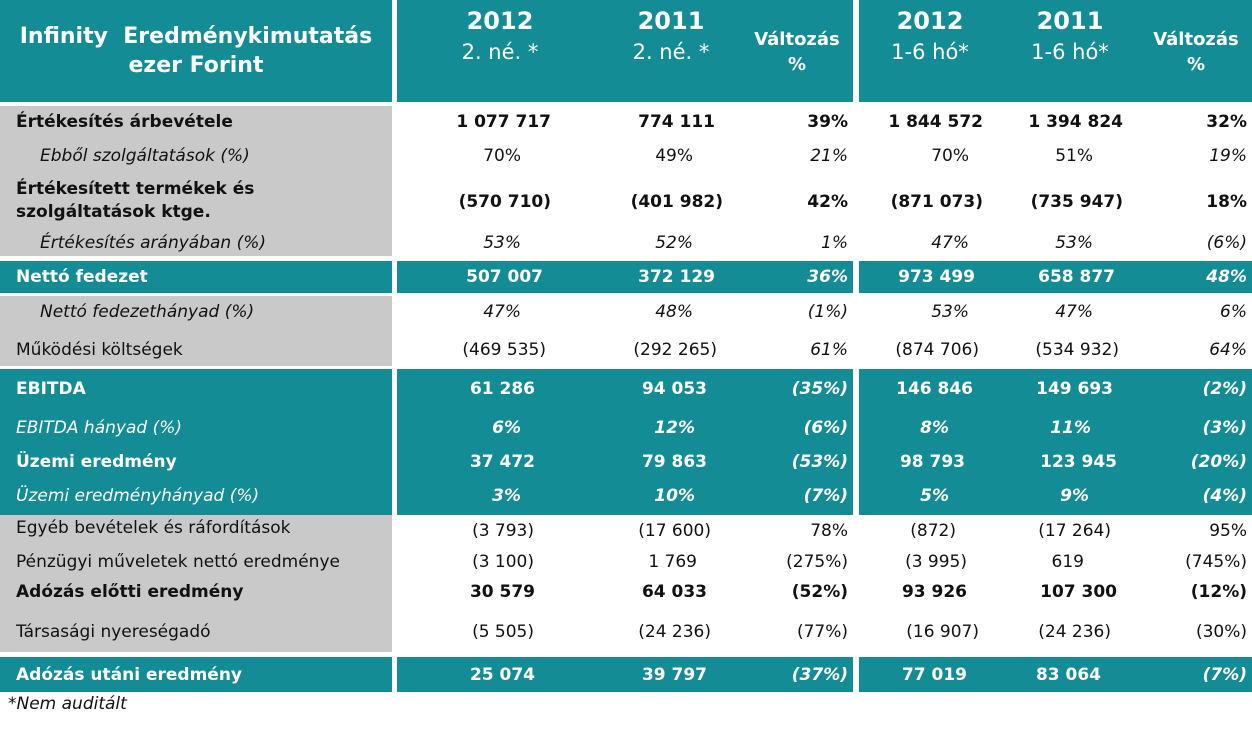 This screenshot has height=741, width=1252. I want to click on header-col3-line1: Változás, so click(797, 39).